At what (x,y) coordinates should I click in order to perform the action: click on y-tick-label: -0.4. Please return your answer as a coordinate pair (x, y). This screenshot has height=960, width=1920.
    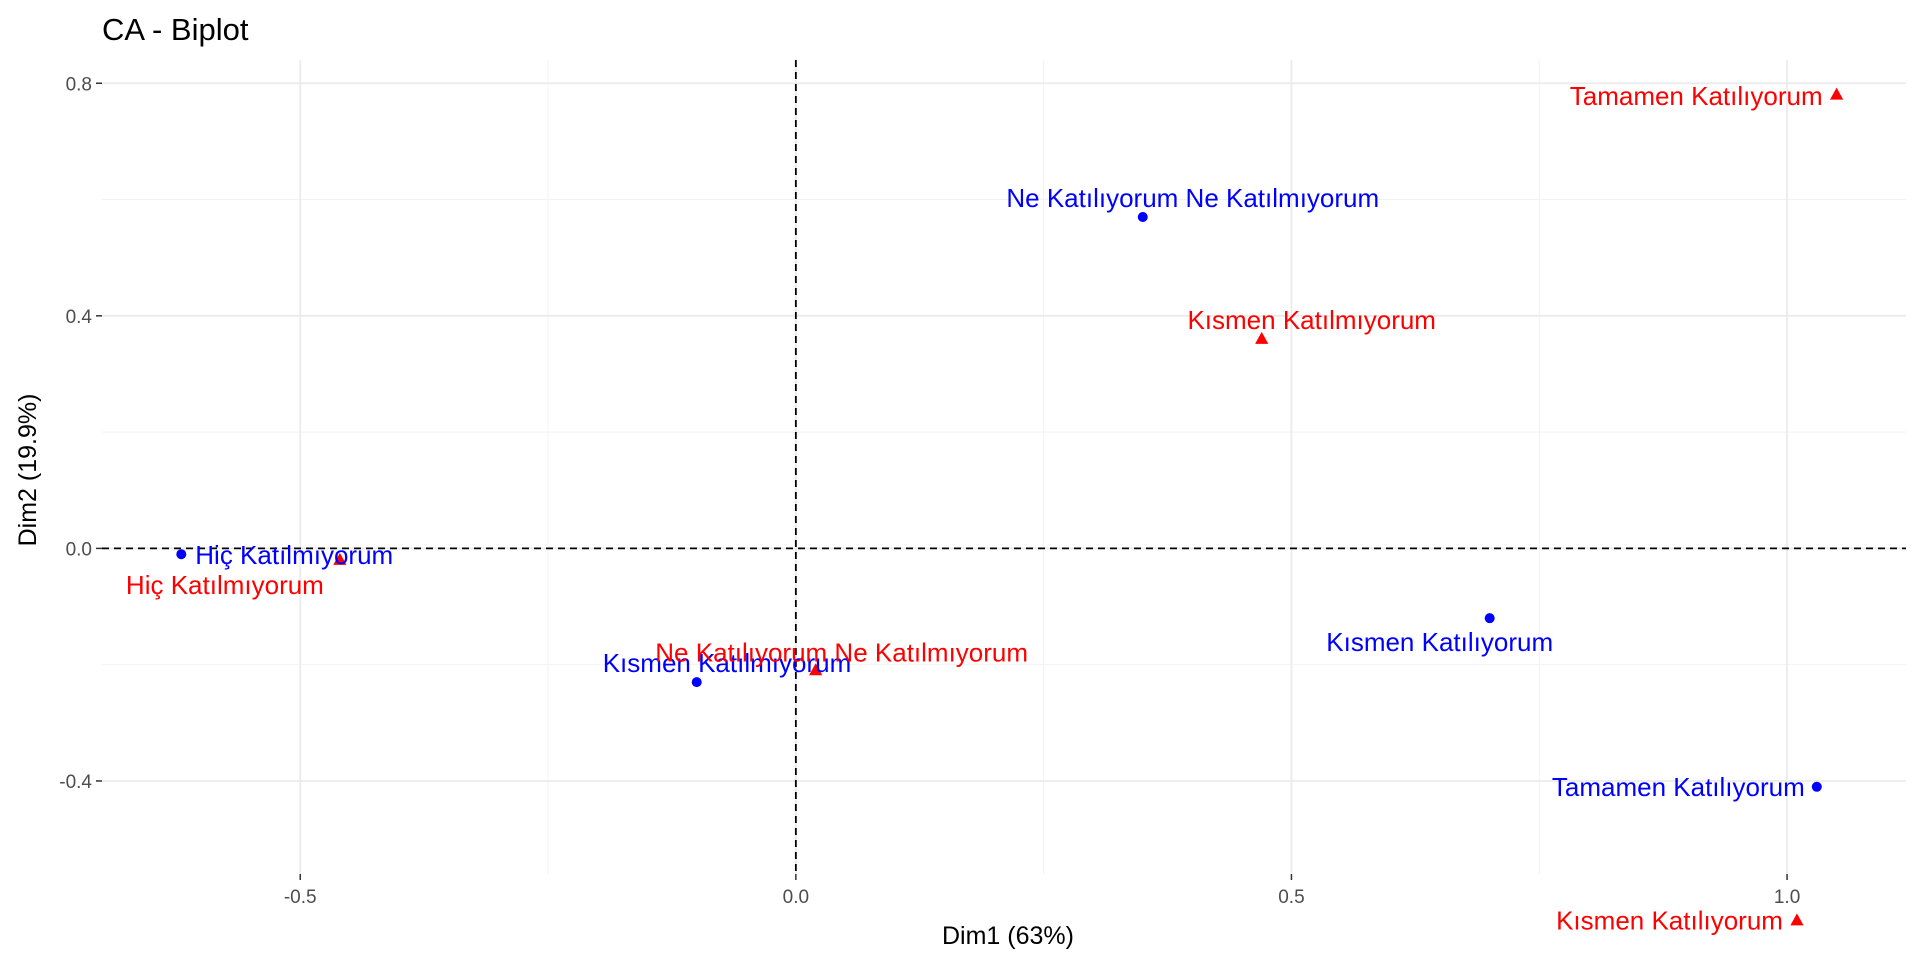
    Looking at the image, I should click on (75, 782).